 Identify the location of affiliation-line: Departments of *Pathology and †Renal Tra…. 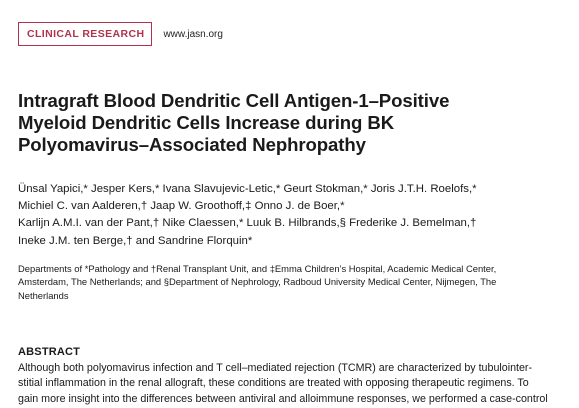
(257, 268).